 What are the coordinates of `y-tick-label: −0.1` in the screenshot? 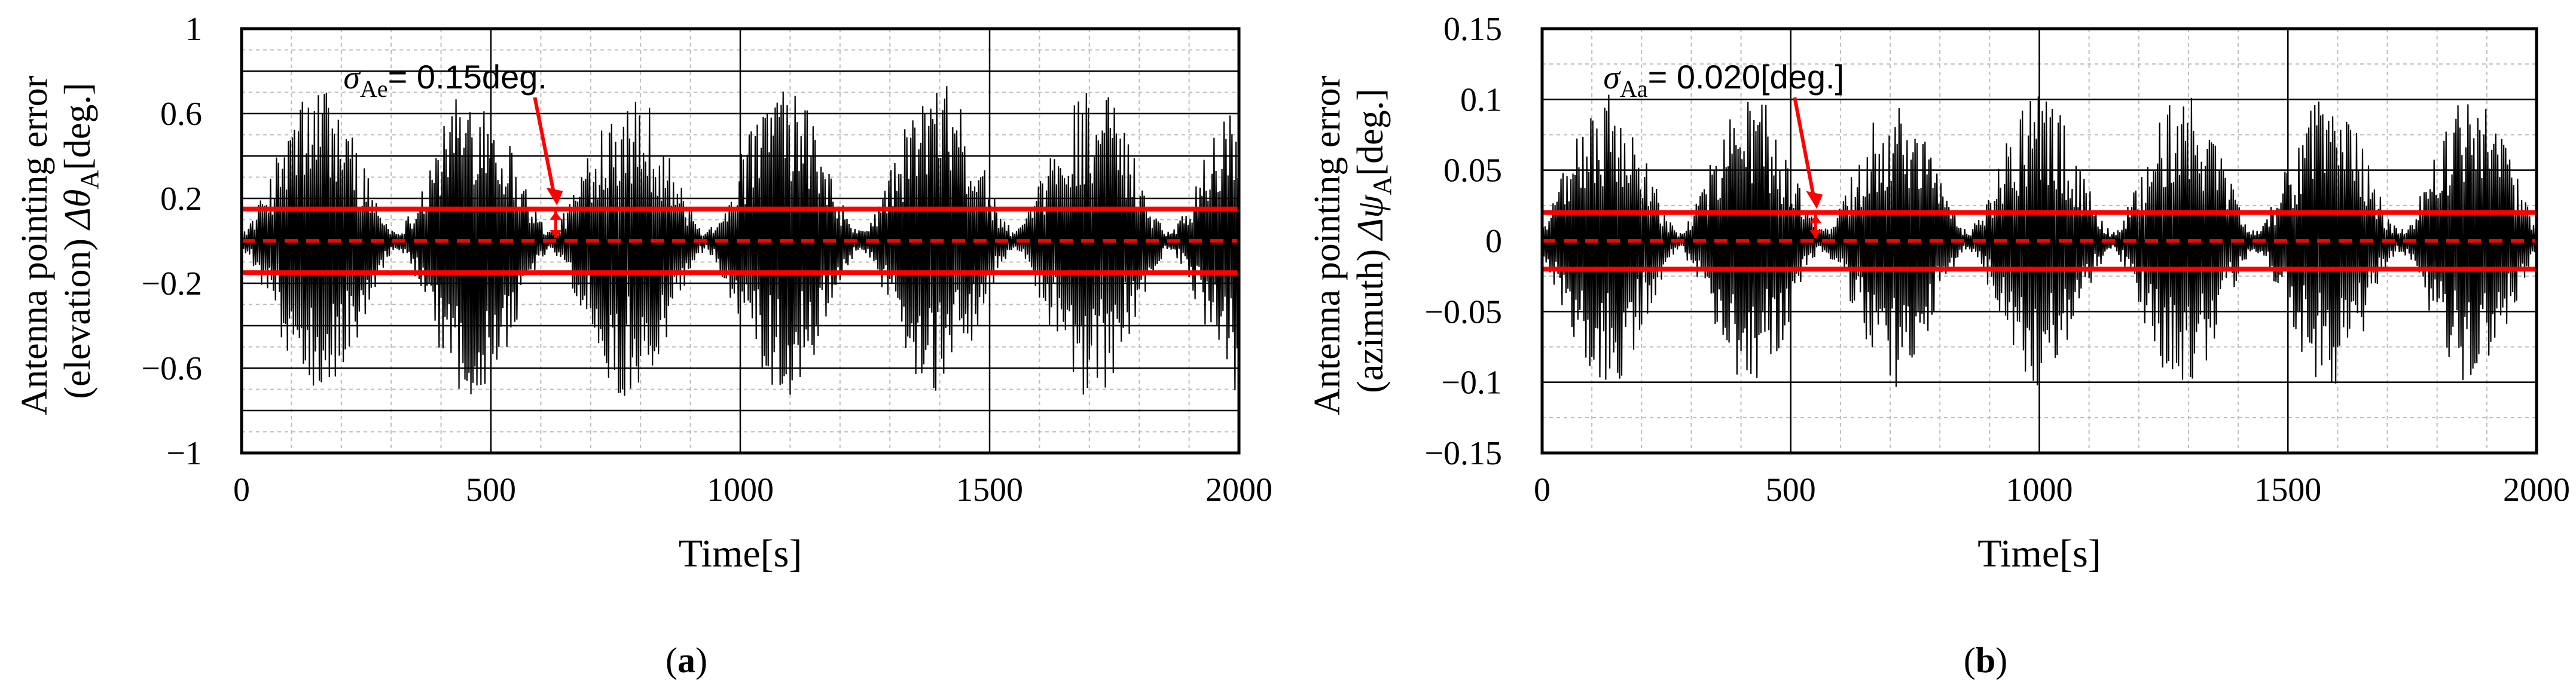 It's located at (1472, 383).